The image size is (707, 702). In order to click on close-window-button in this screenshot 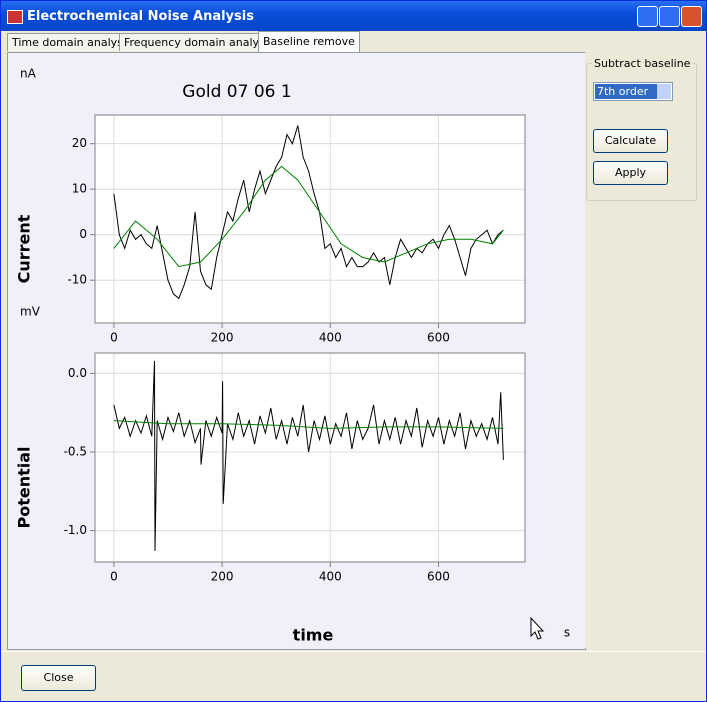, I will do `click(691, 16)`.